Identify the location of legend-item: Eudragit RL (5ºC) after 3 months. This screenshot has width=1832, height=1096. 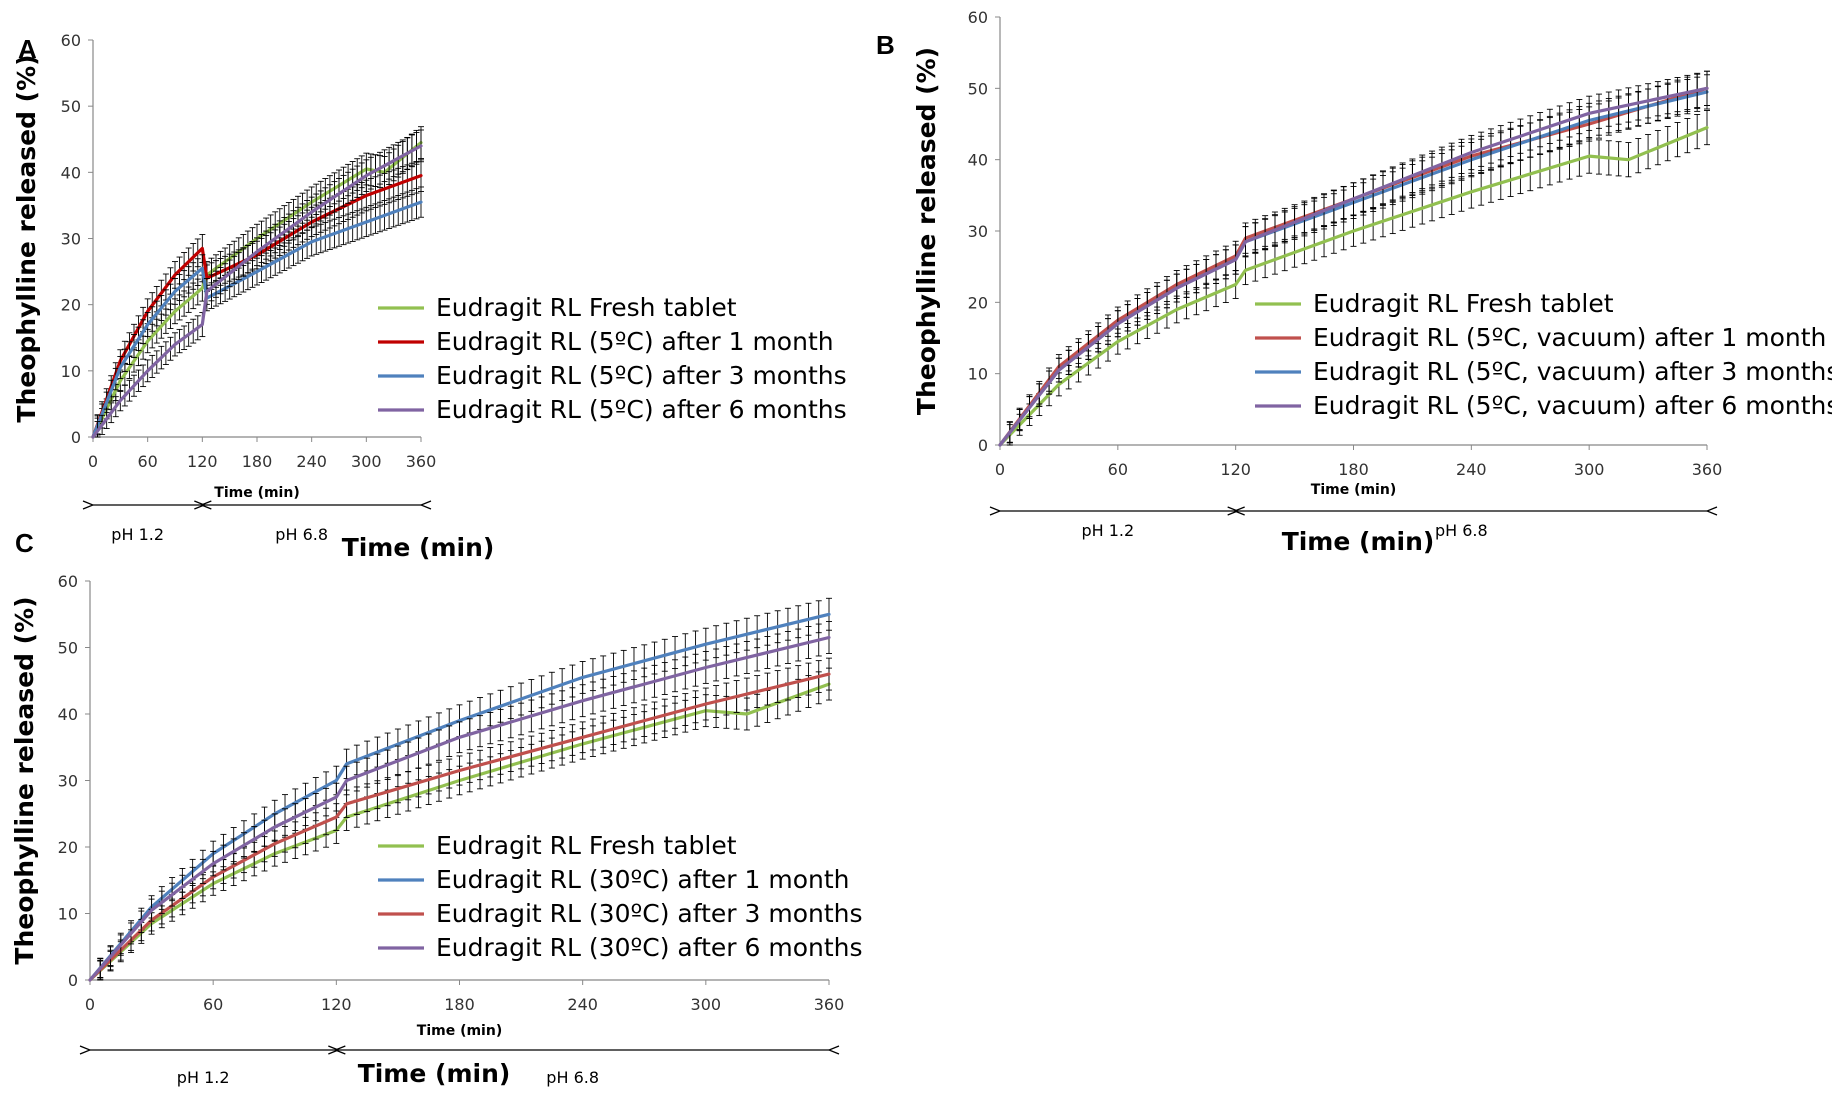
(612, 375).